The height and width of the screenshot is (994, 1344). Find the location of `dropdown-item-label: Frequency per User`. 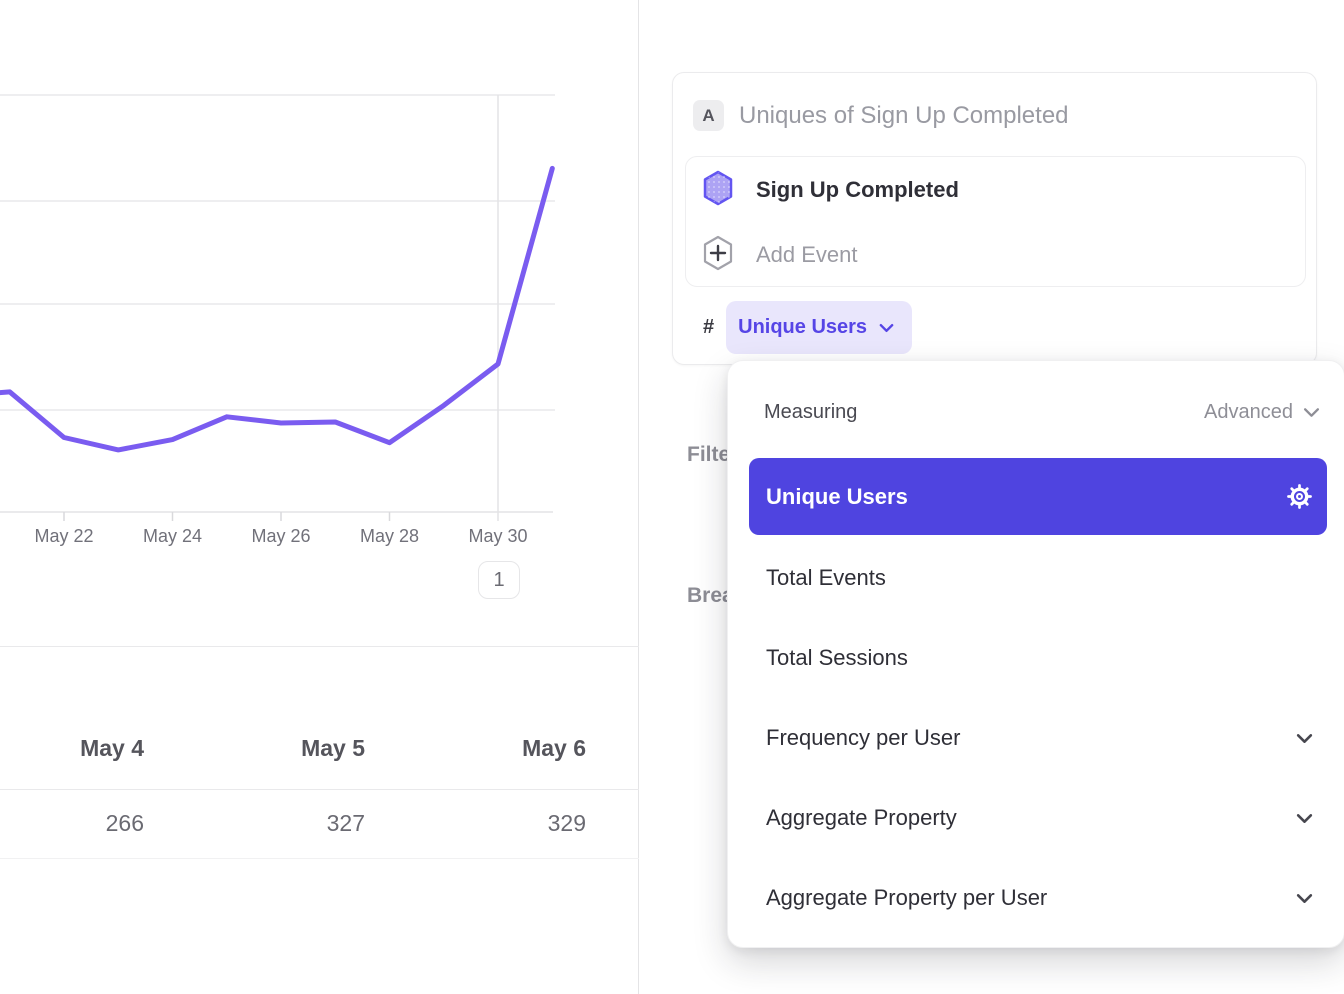

dropdown-item-label: Frequency per User is located at coordinates (863, 737).